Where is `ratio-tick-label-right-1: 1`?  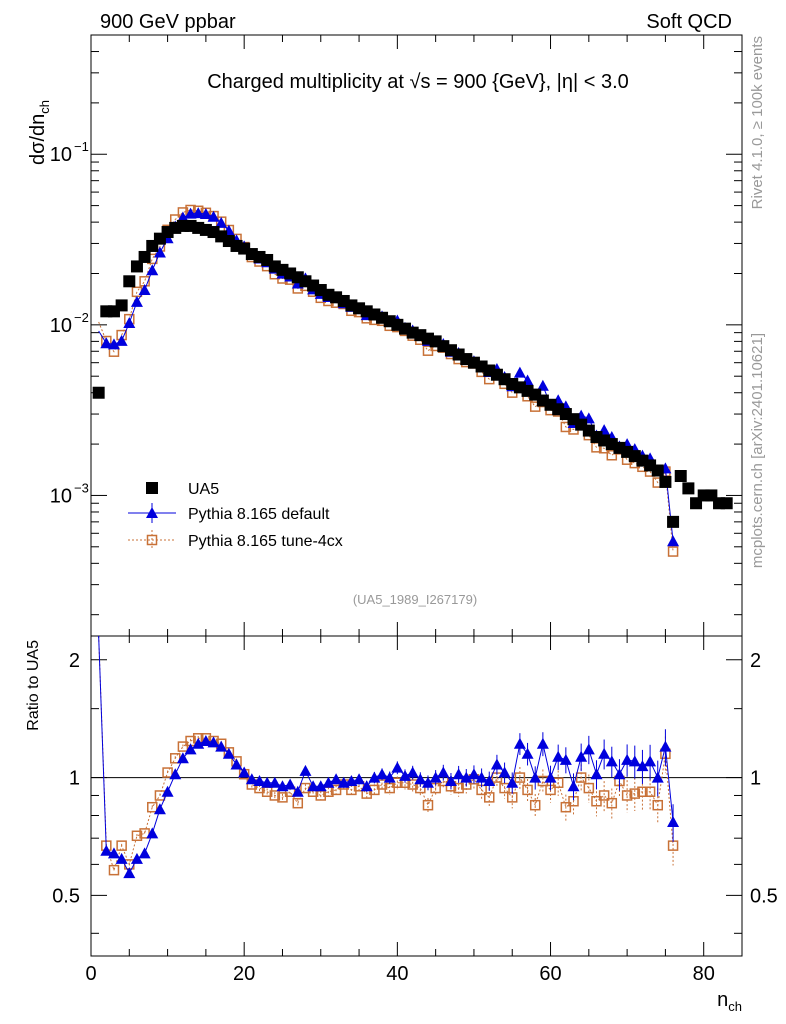 ratio-tick-label-right-1: 1 is located at coordinates (755, 779).